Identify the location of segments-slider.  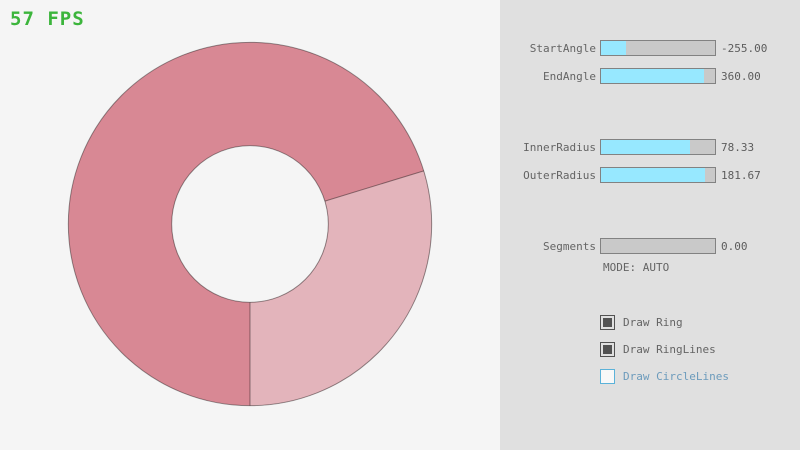
(658, 246).